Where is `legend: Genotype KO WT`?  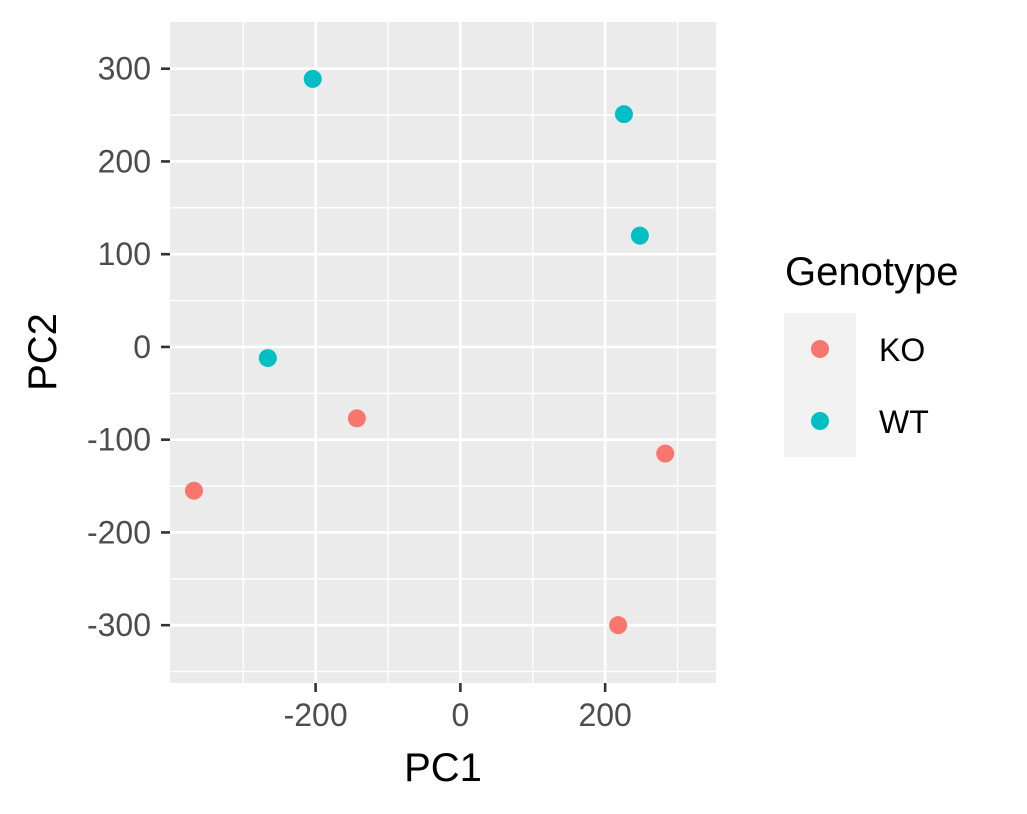 legend: Genotype KO WT is located at coordinates (871, 353).